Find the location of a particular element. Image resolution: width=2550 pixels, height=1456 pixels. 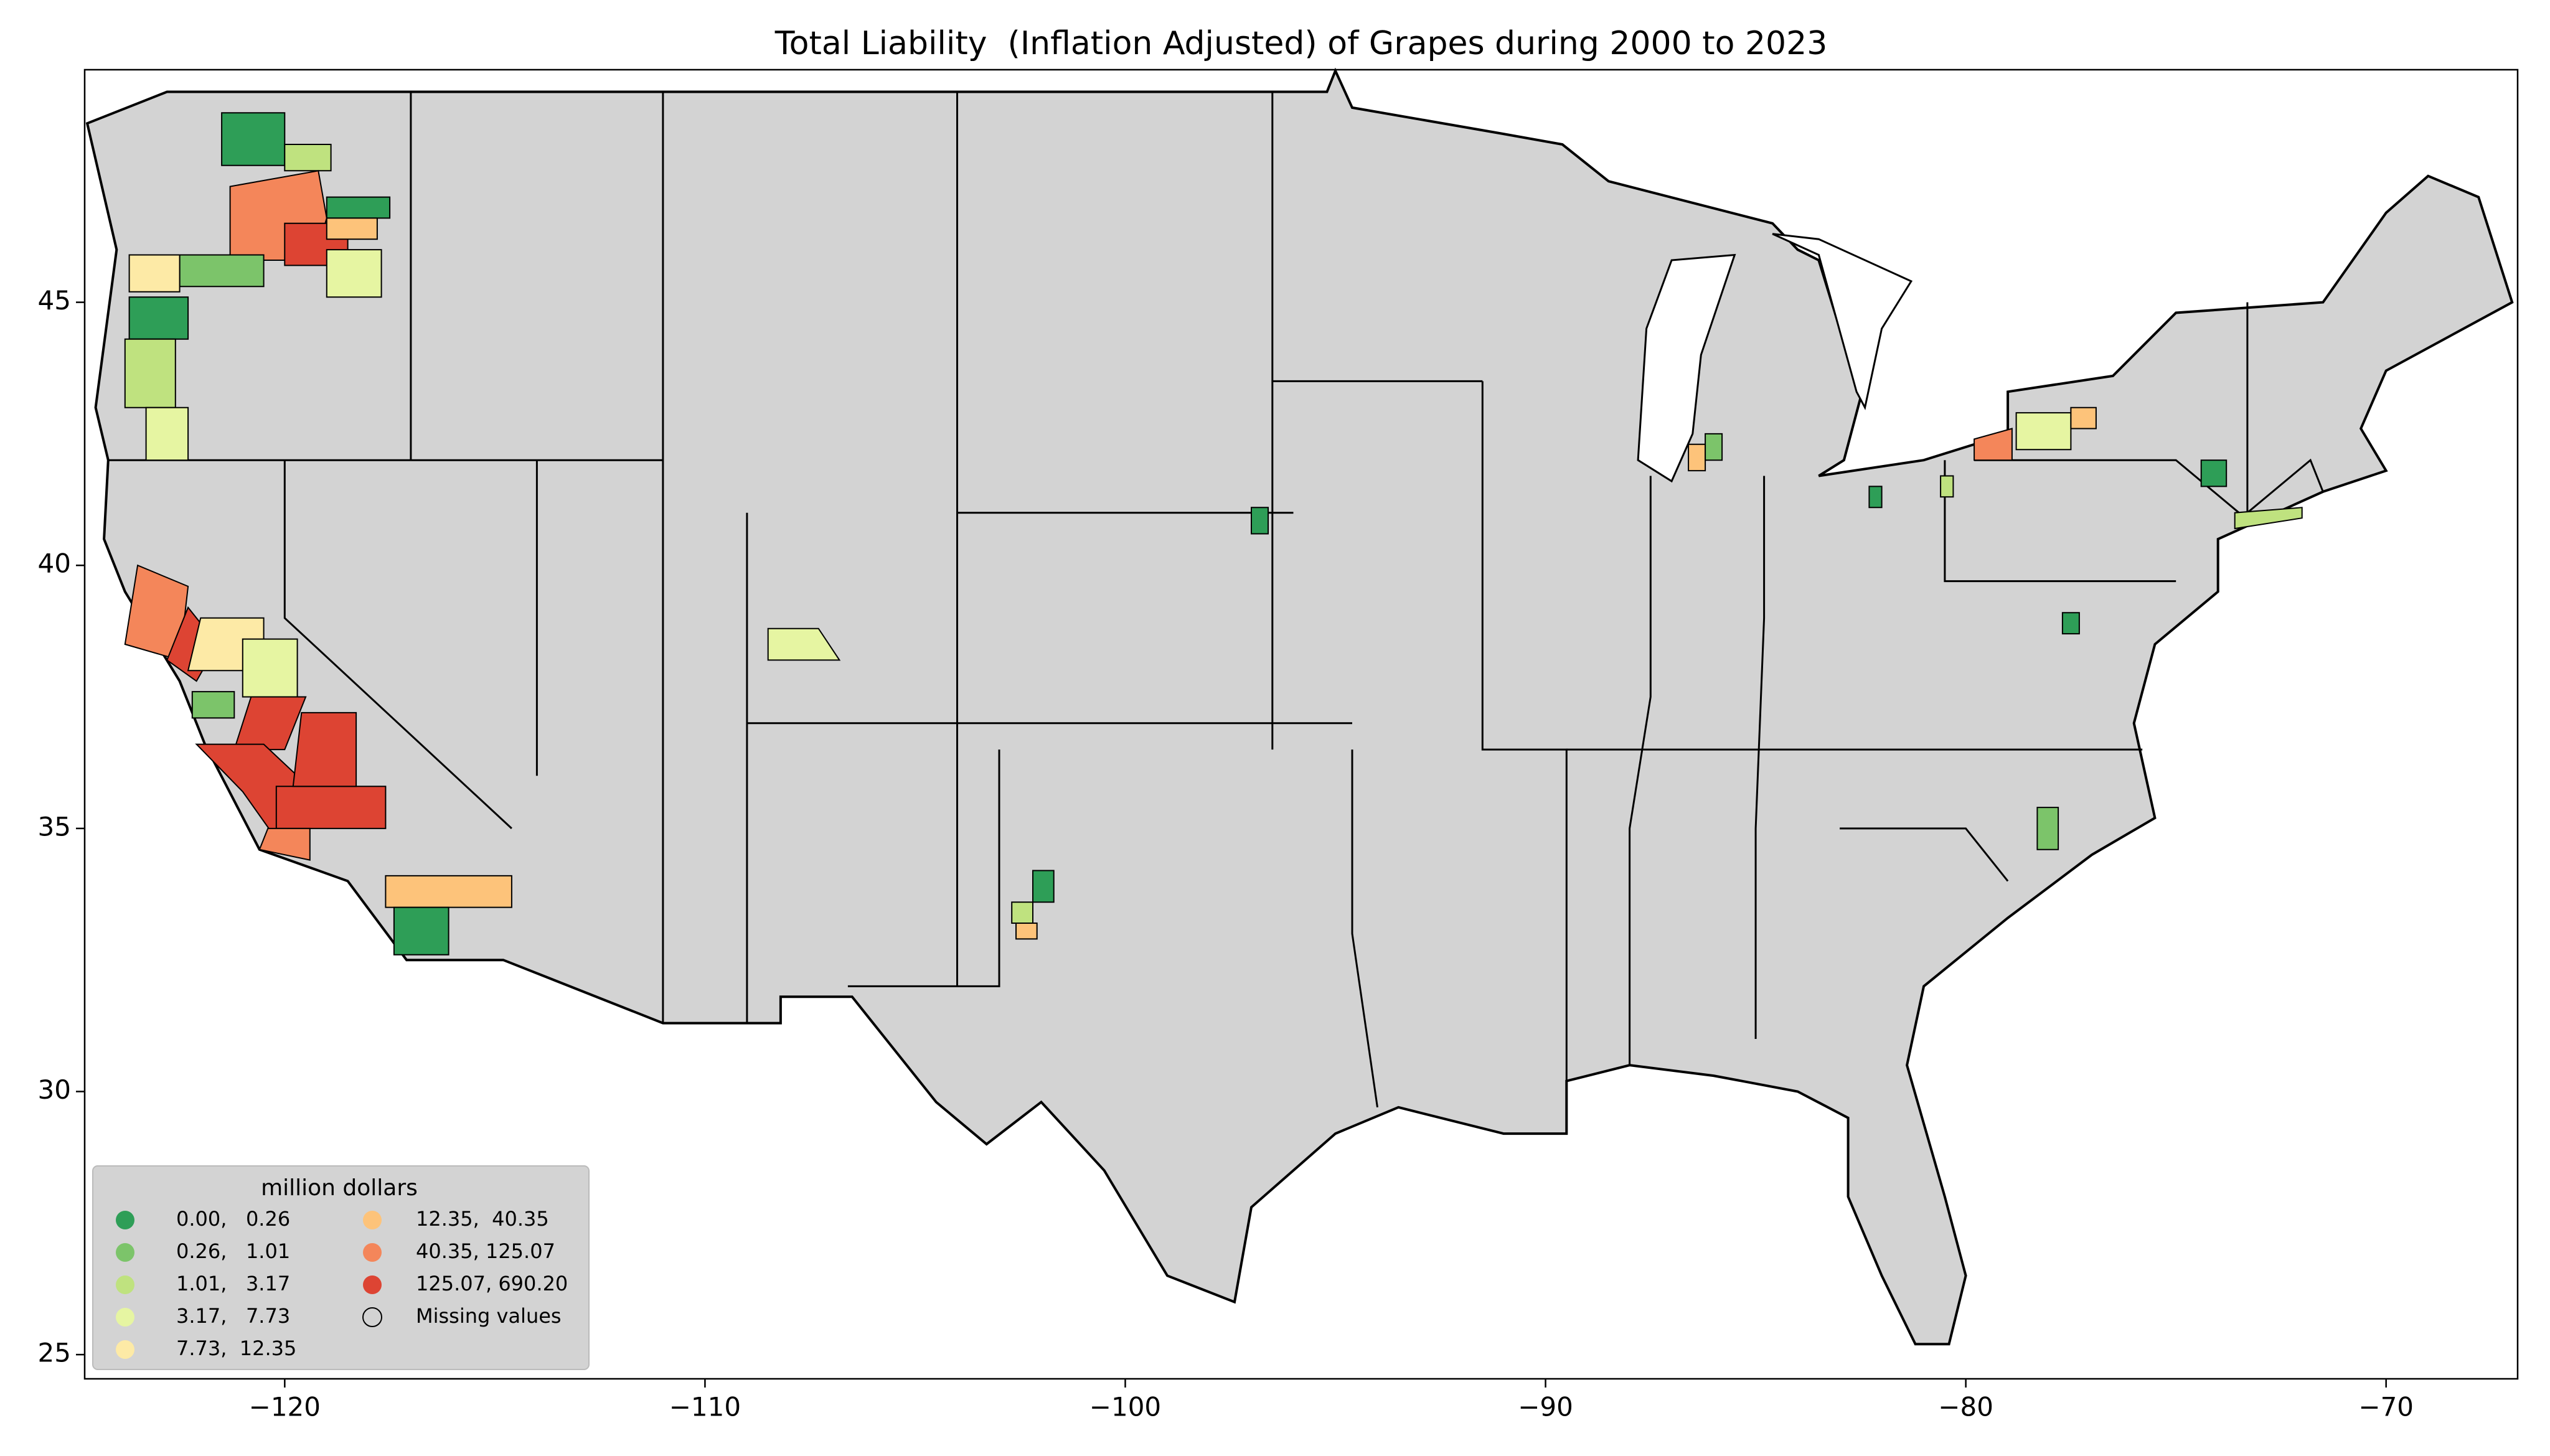

x-tick-label: −110 is located at coordinates (705, 1407).